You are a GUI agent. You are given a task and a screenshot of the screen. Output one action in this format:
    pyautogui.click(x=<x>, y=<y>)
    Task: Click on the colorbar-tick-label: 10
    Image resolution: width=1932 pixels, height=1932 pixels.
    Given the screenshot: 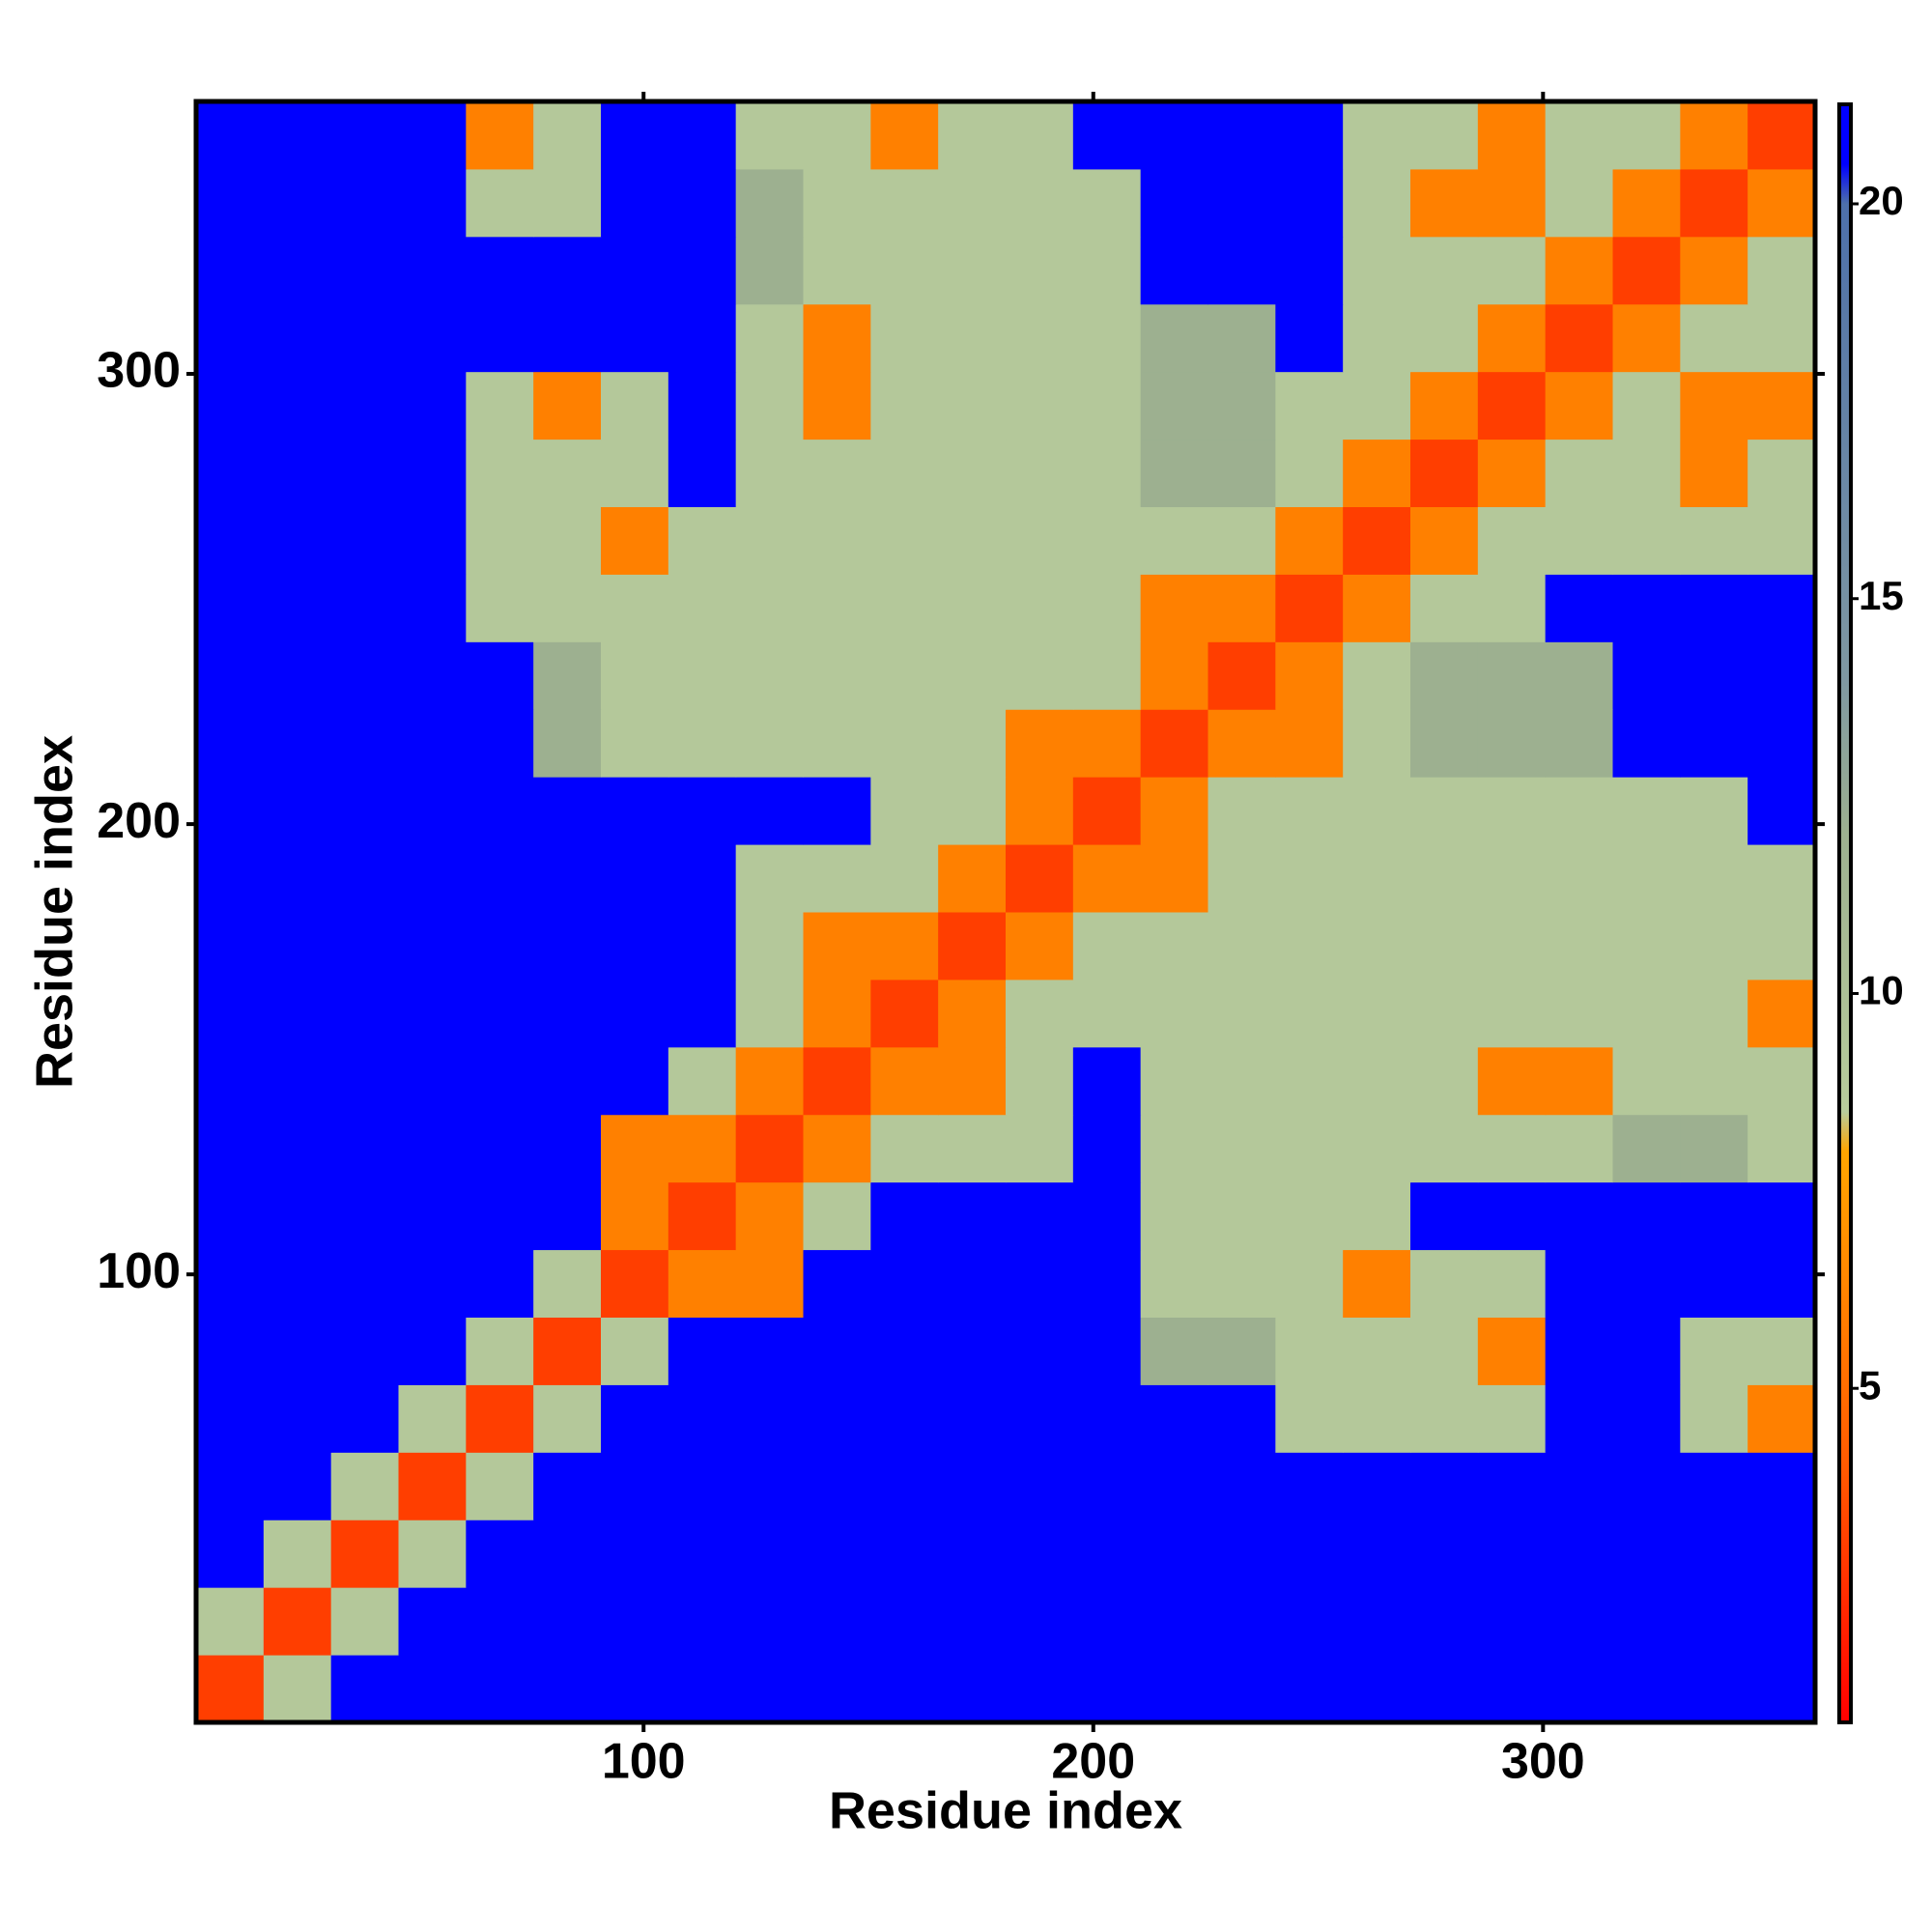 What is the action you would take?
    pyautogui.click(x=1881, y=990)
    